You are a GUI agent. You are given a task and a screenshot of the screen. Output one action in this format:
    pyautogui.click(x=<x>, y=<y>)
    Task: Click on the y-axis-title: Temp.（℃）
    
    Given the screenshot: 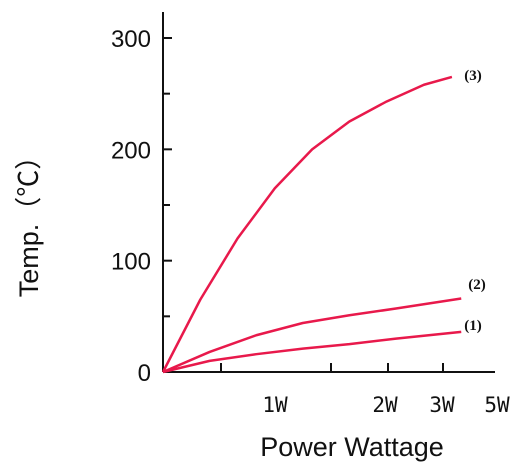 What is the action you would take?
    pyautogui.click(x=29, y=220)
    